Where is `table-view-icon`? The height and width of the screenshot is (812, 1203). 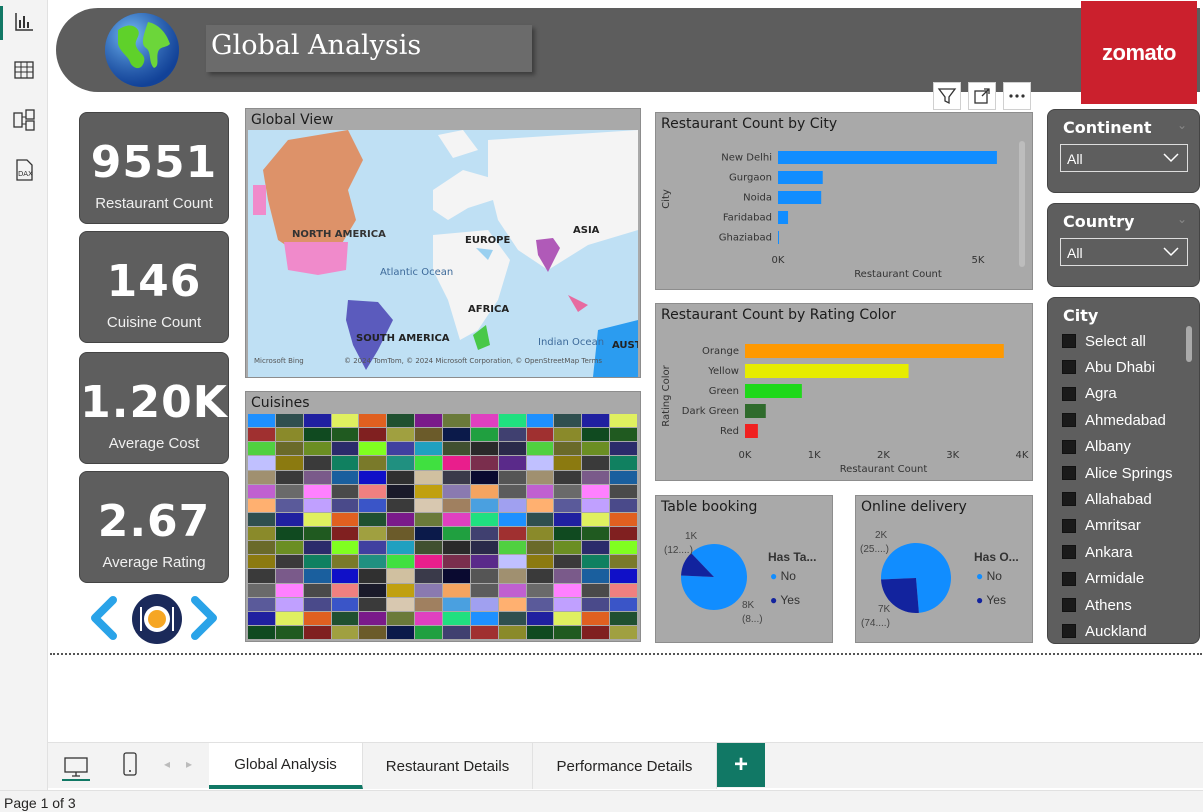
table-view-icon is located at coordinates (24, 70).